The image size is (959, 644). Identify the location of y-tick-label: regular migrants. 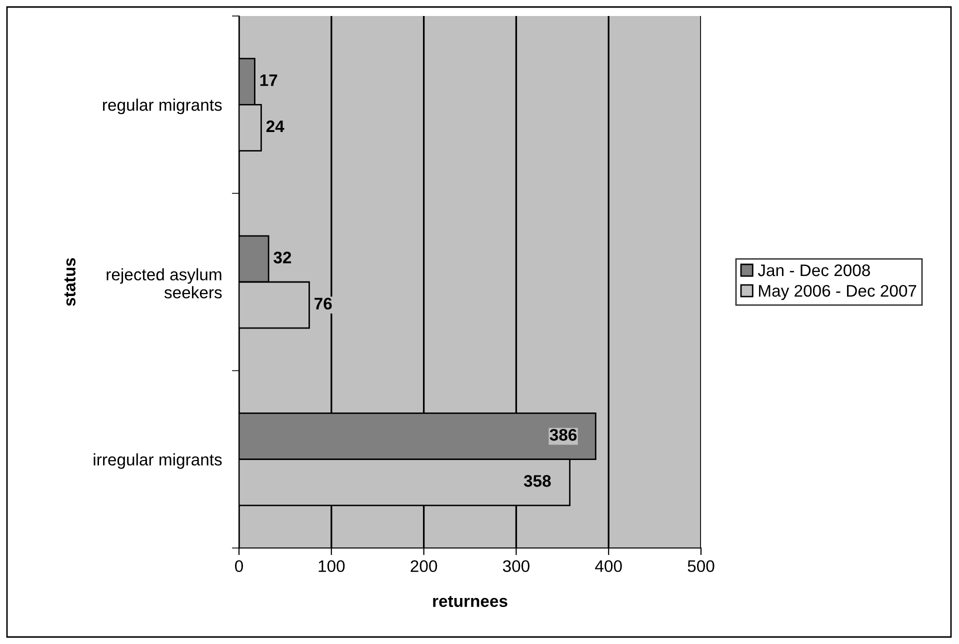
(162, 106).